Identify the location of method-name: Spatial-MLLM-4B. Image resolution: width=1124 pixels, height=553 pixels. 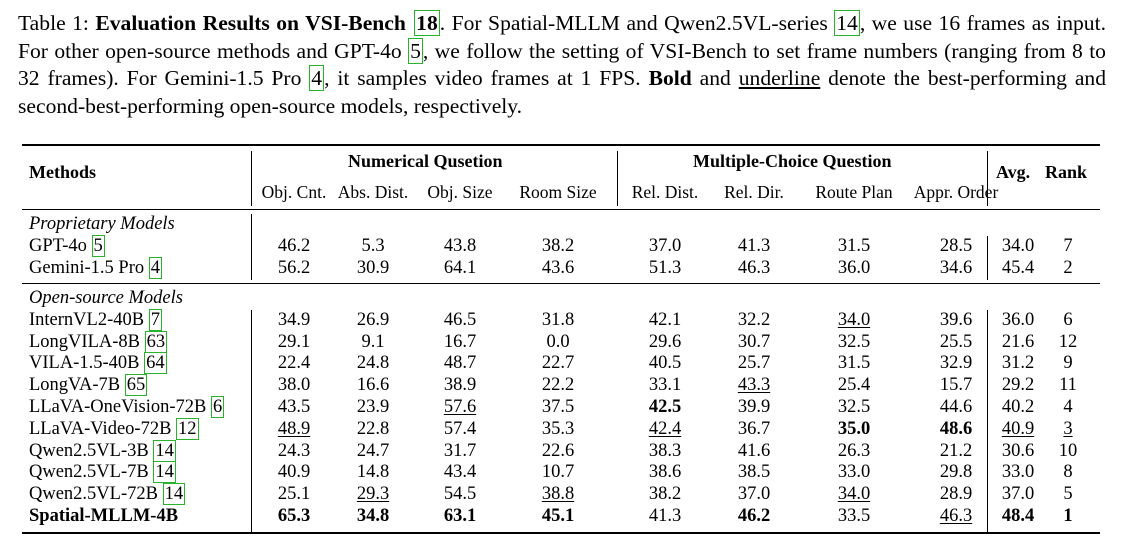
(104, 516).